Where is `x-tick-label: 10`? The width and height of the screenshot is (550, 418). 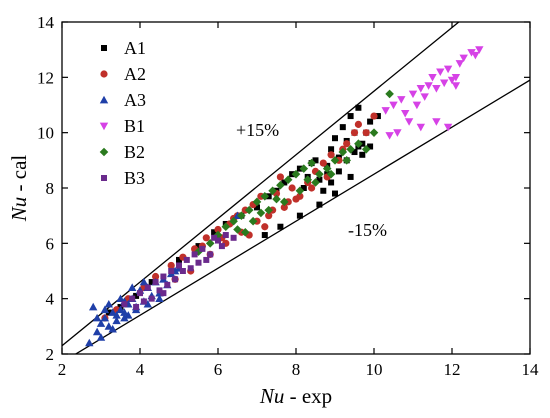
x-tick-label: 10 is located at coordinates (374, 369).